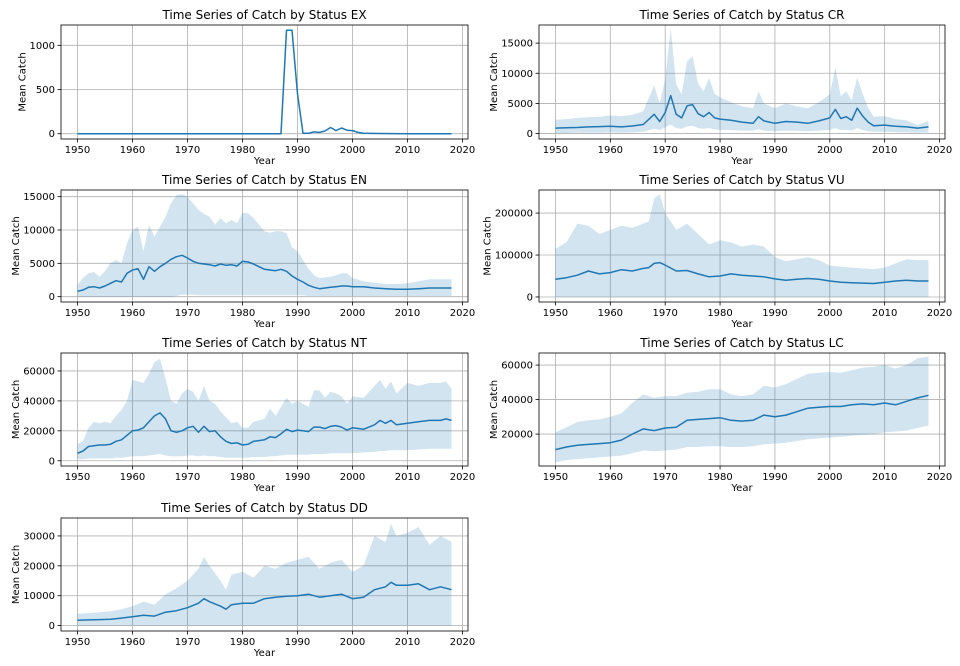  I want to click on subplot-title: Time Series of Catch by Status EN, so click(264, 180).